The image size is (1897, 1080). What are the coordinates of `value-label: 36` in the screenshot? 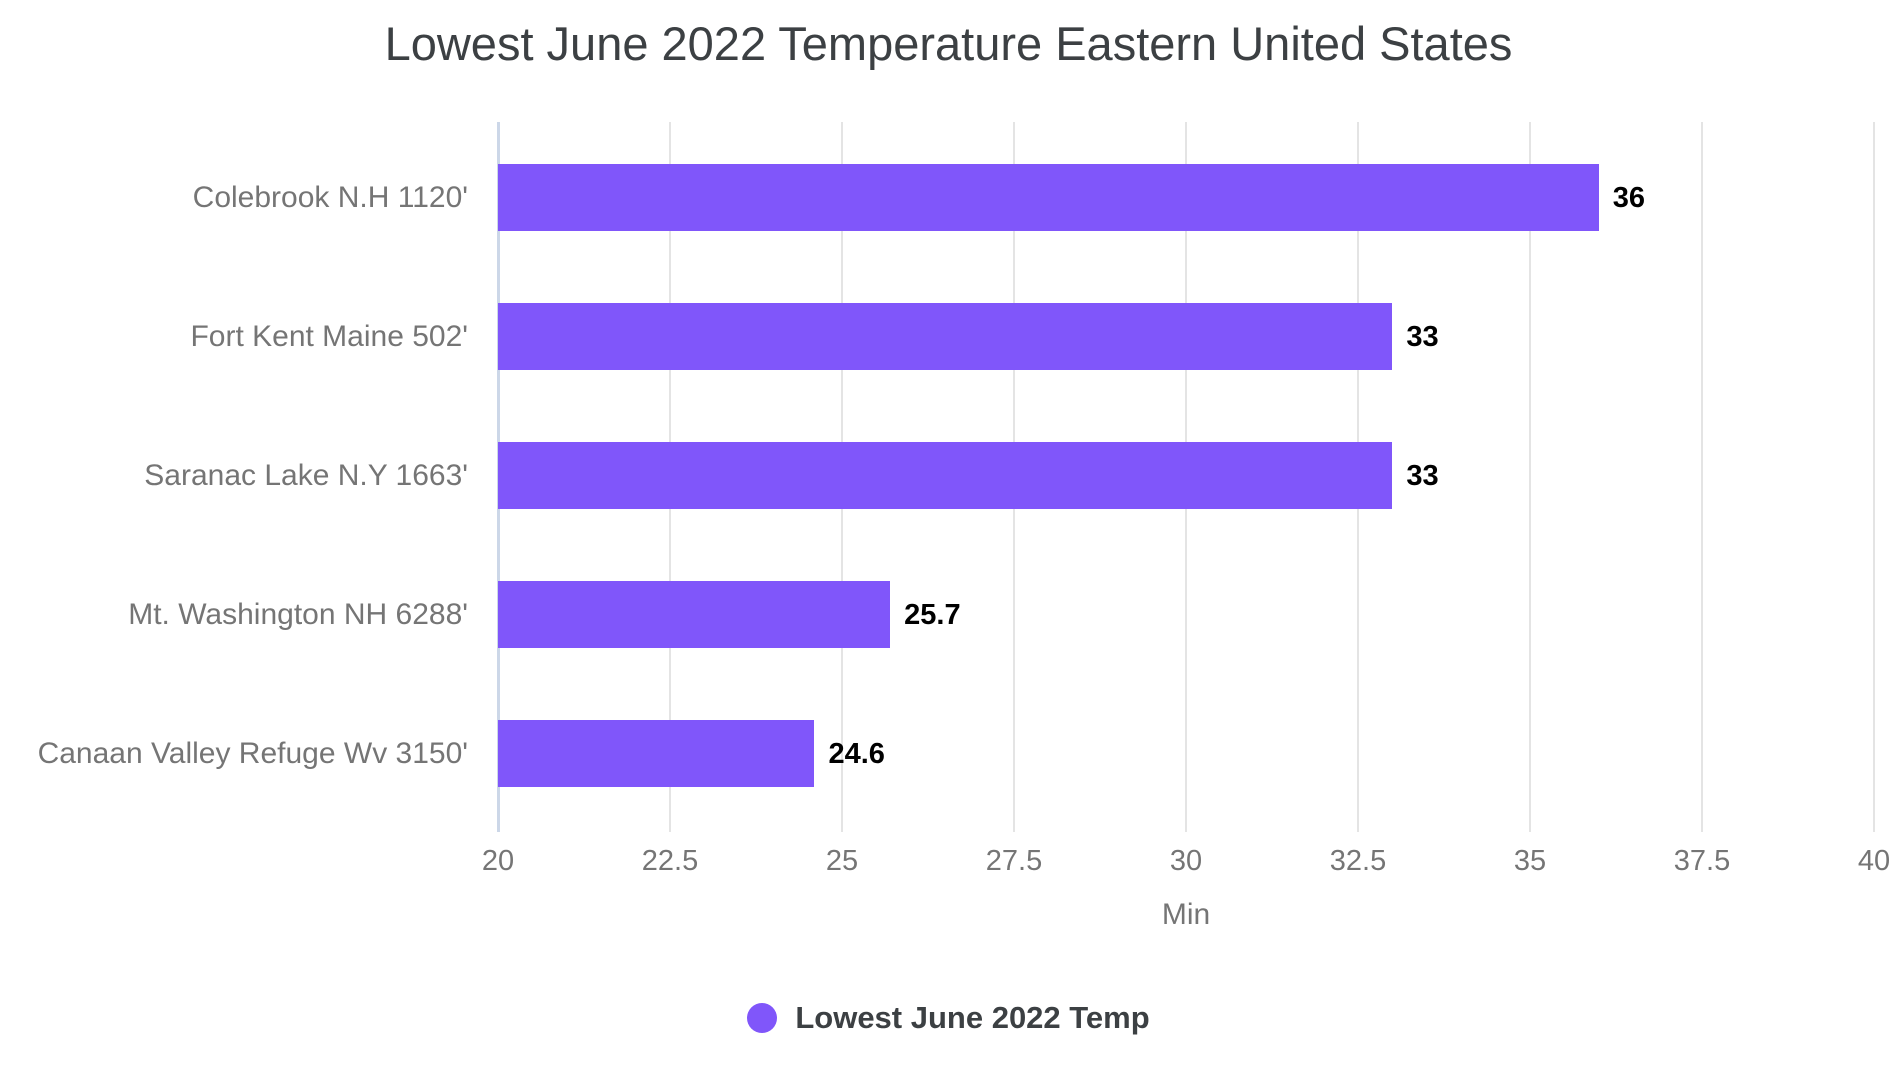 It's located at (1629, 197).